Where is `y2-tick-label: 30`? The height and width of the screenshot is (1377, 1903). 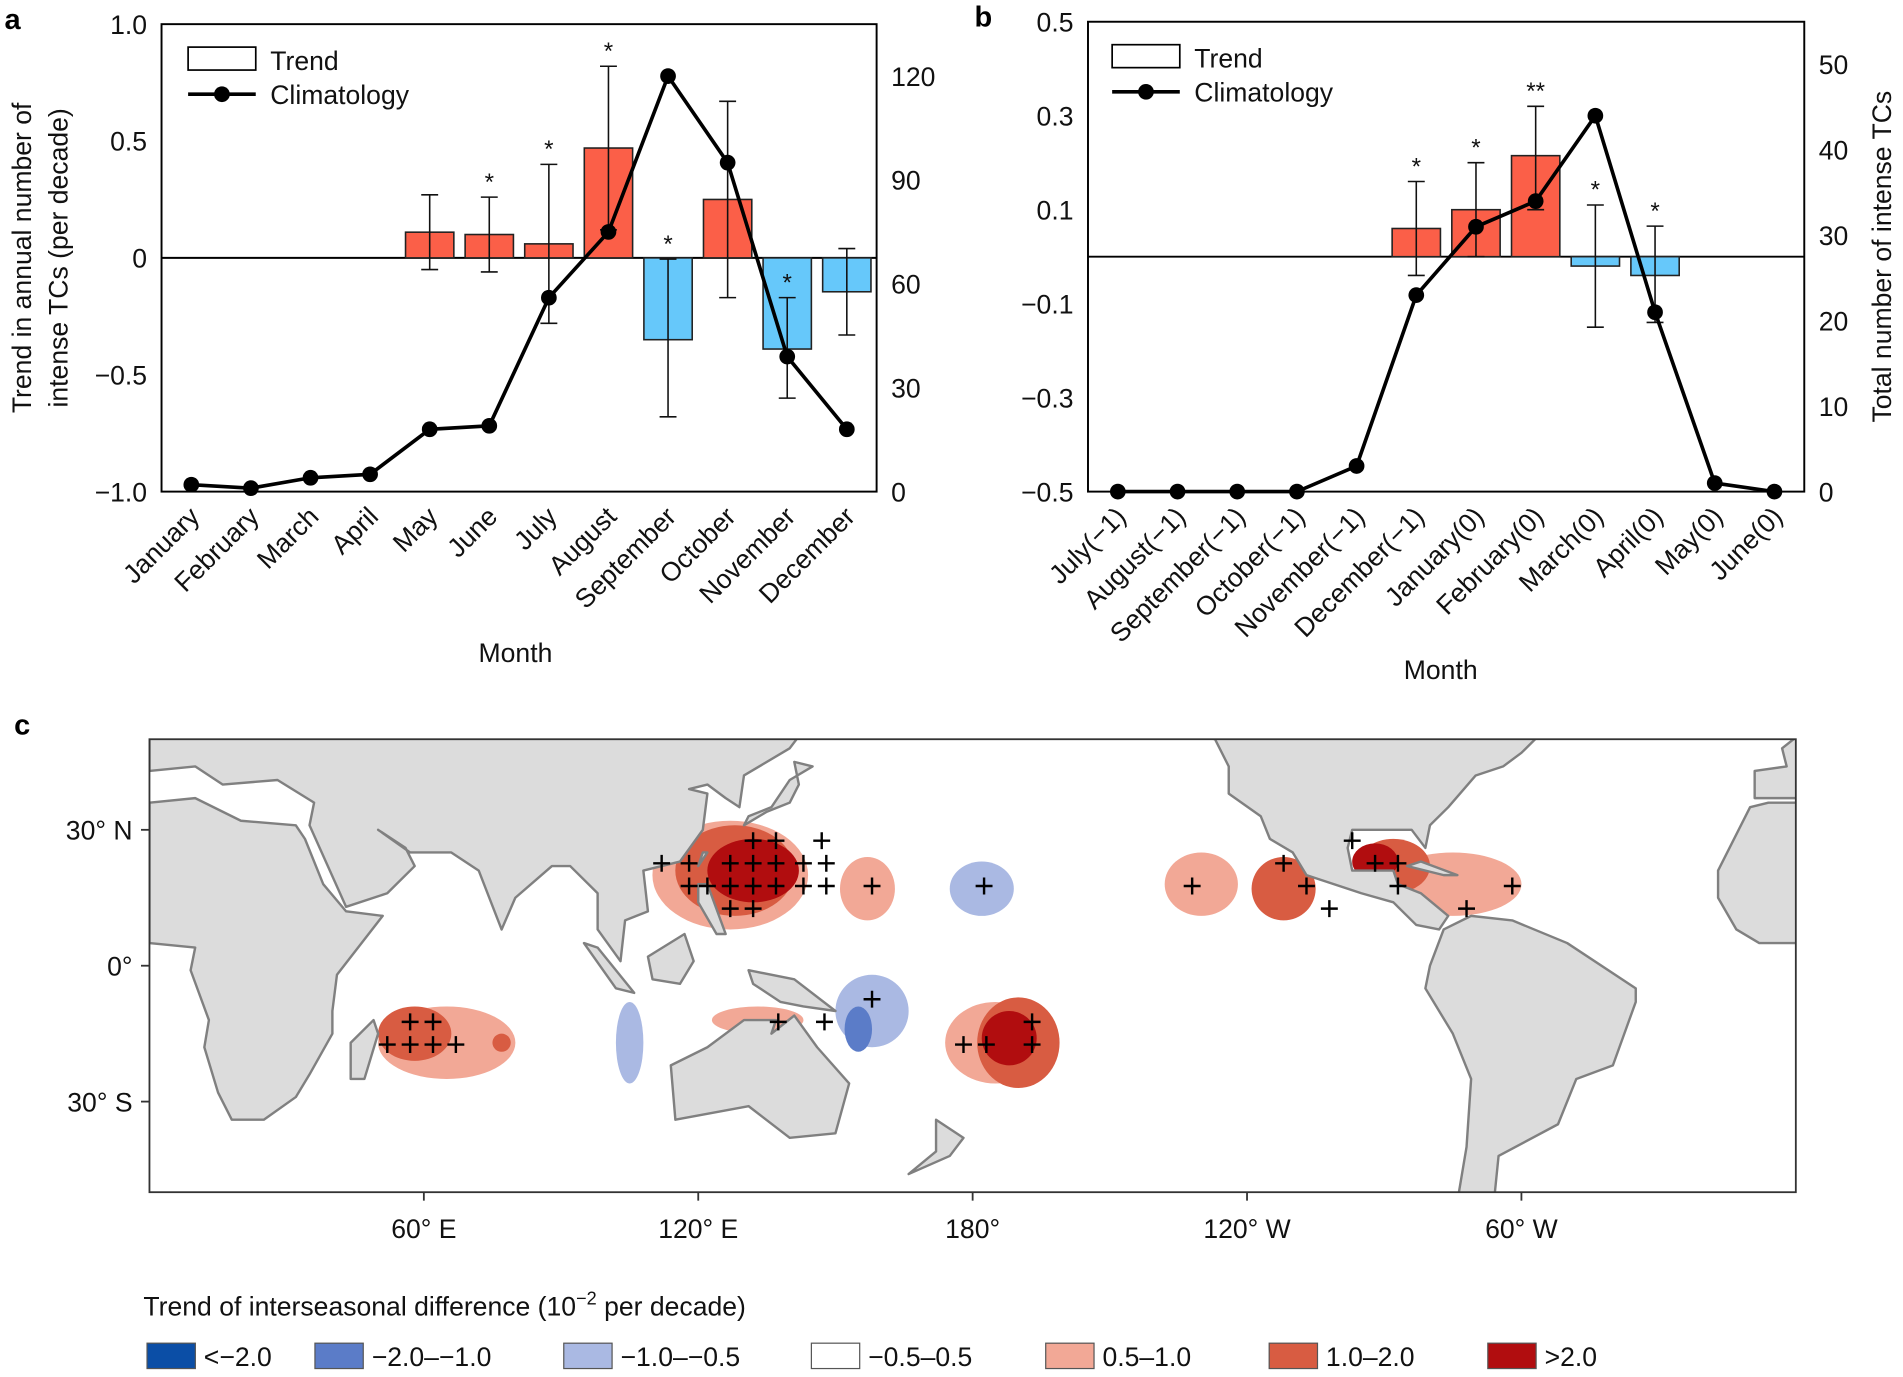
y2-tick-label: 30 is located at coordinates (906, 388).